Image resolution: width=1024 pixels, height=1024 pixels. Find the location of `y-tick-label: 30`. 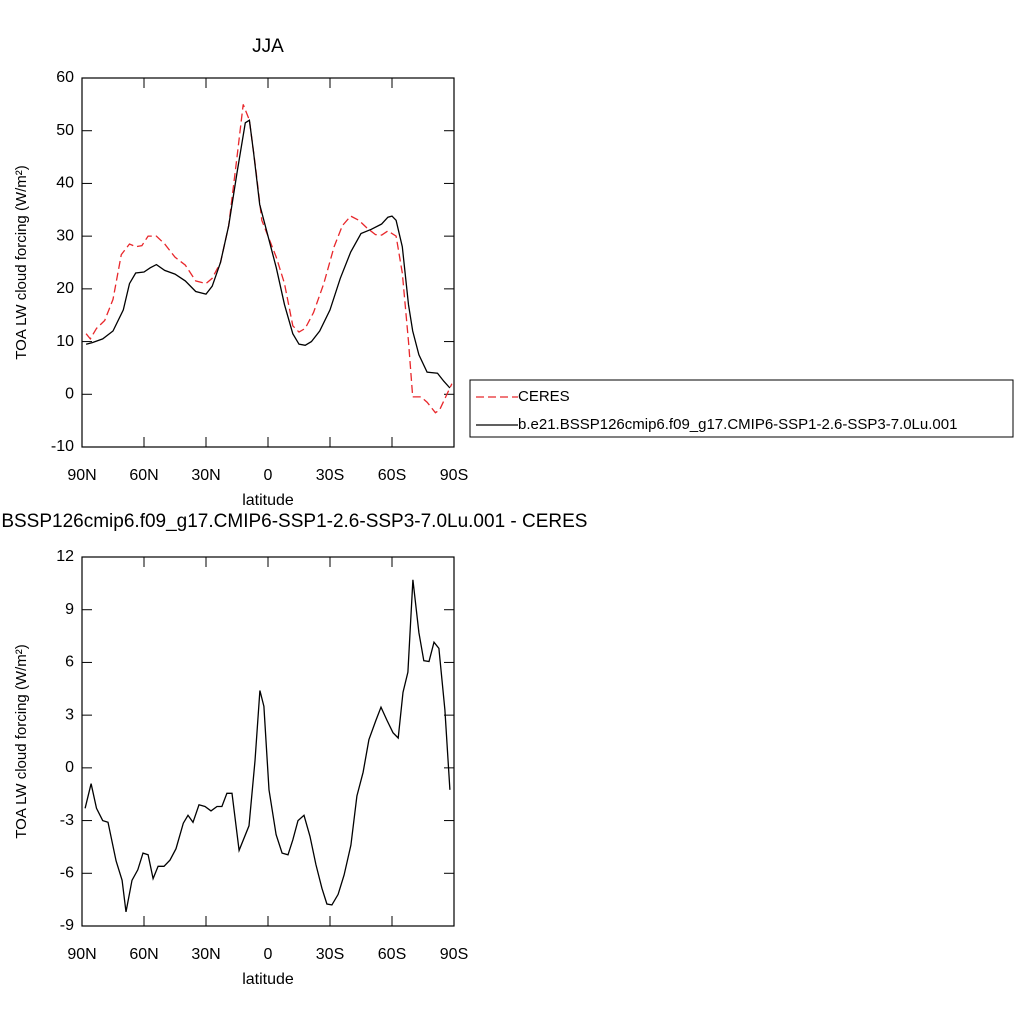

y-tick-label: 30 is located at coordinates (65, 235).